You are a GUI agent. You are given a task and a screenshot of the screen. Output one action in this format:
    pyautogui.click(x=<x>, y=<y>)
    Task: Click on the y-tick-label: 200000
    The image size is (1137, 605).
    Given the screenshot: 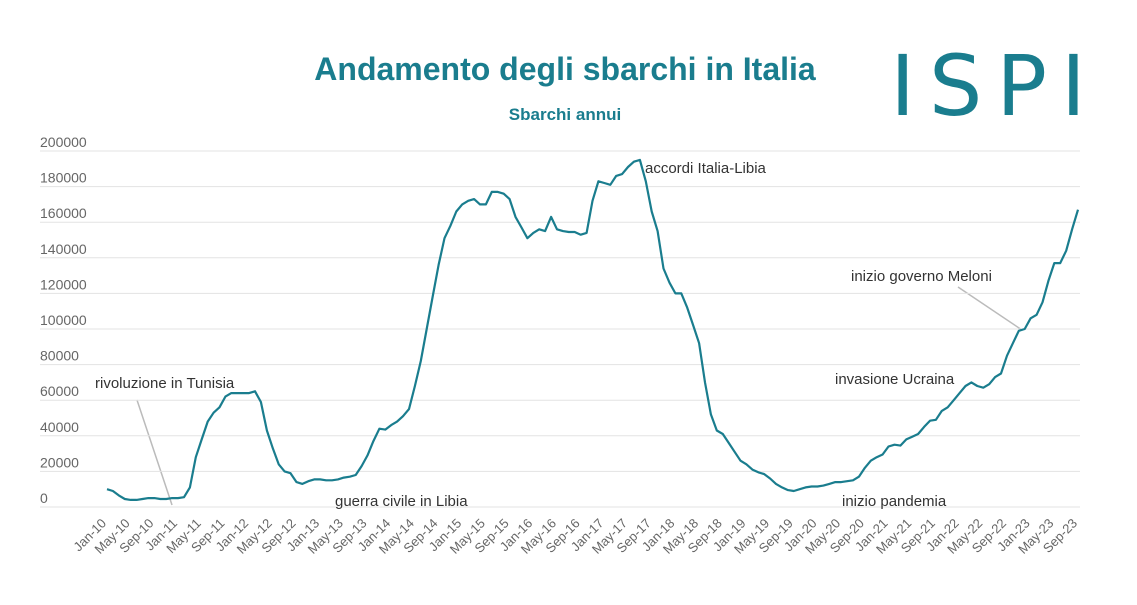 What is the action you would take?
    pyautogui.click(x=63, y=142)
    